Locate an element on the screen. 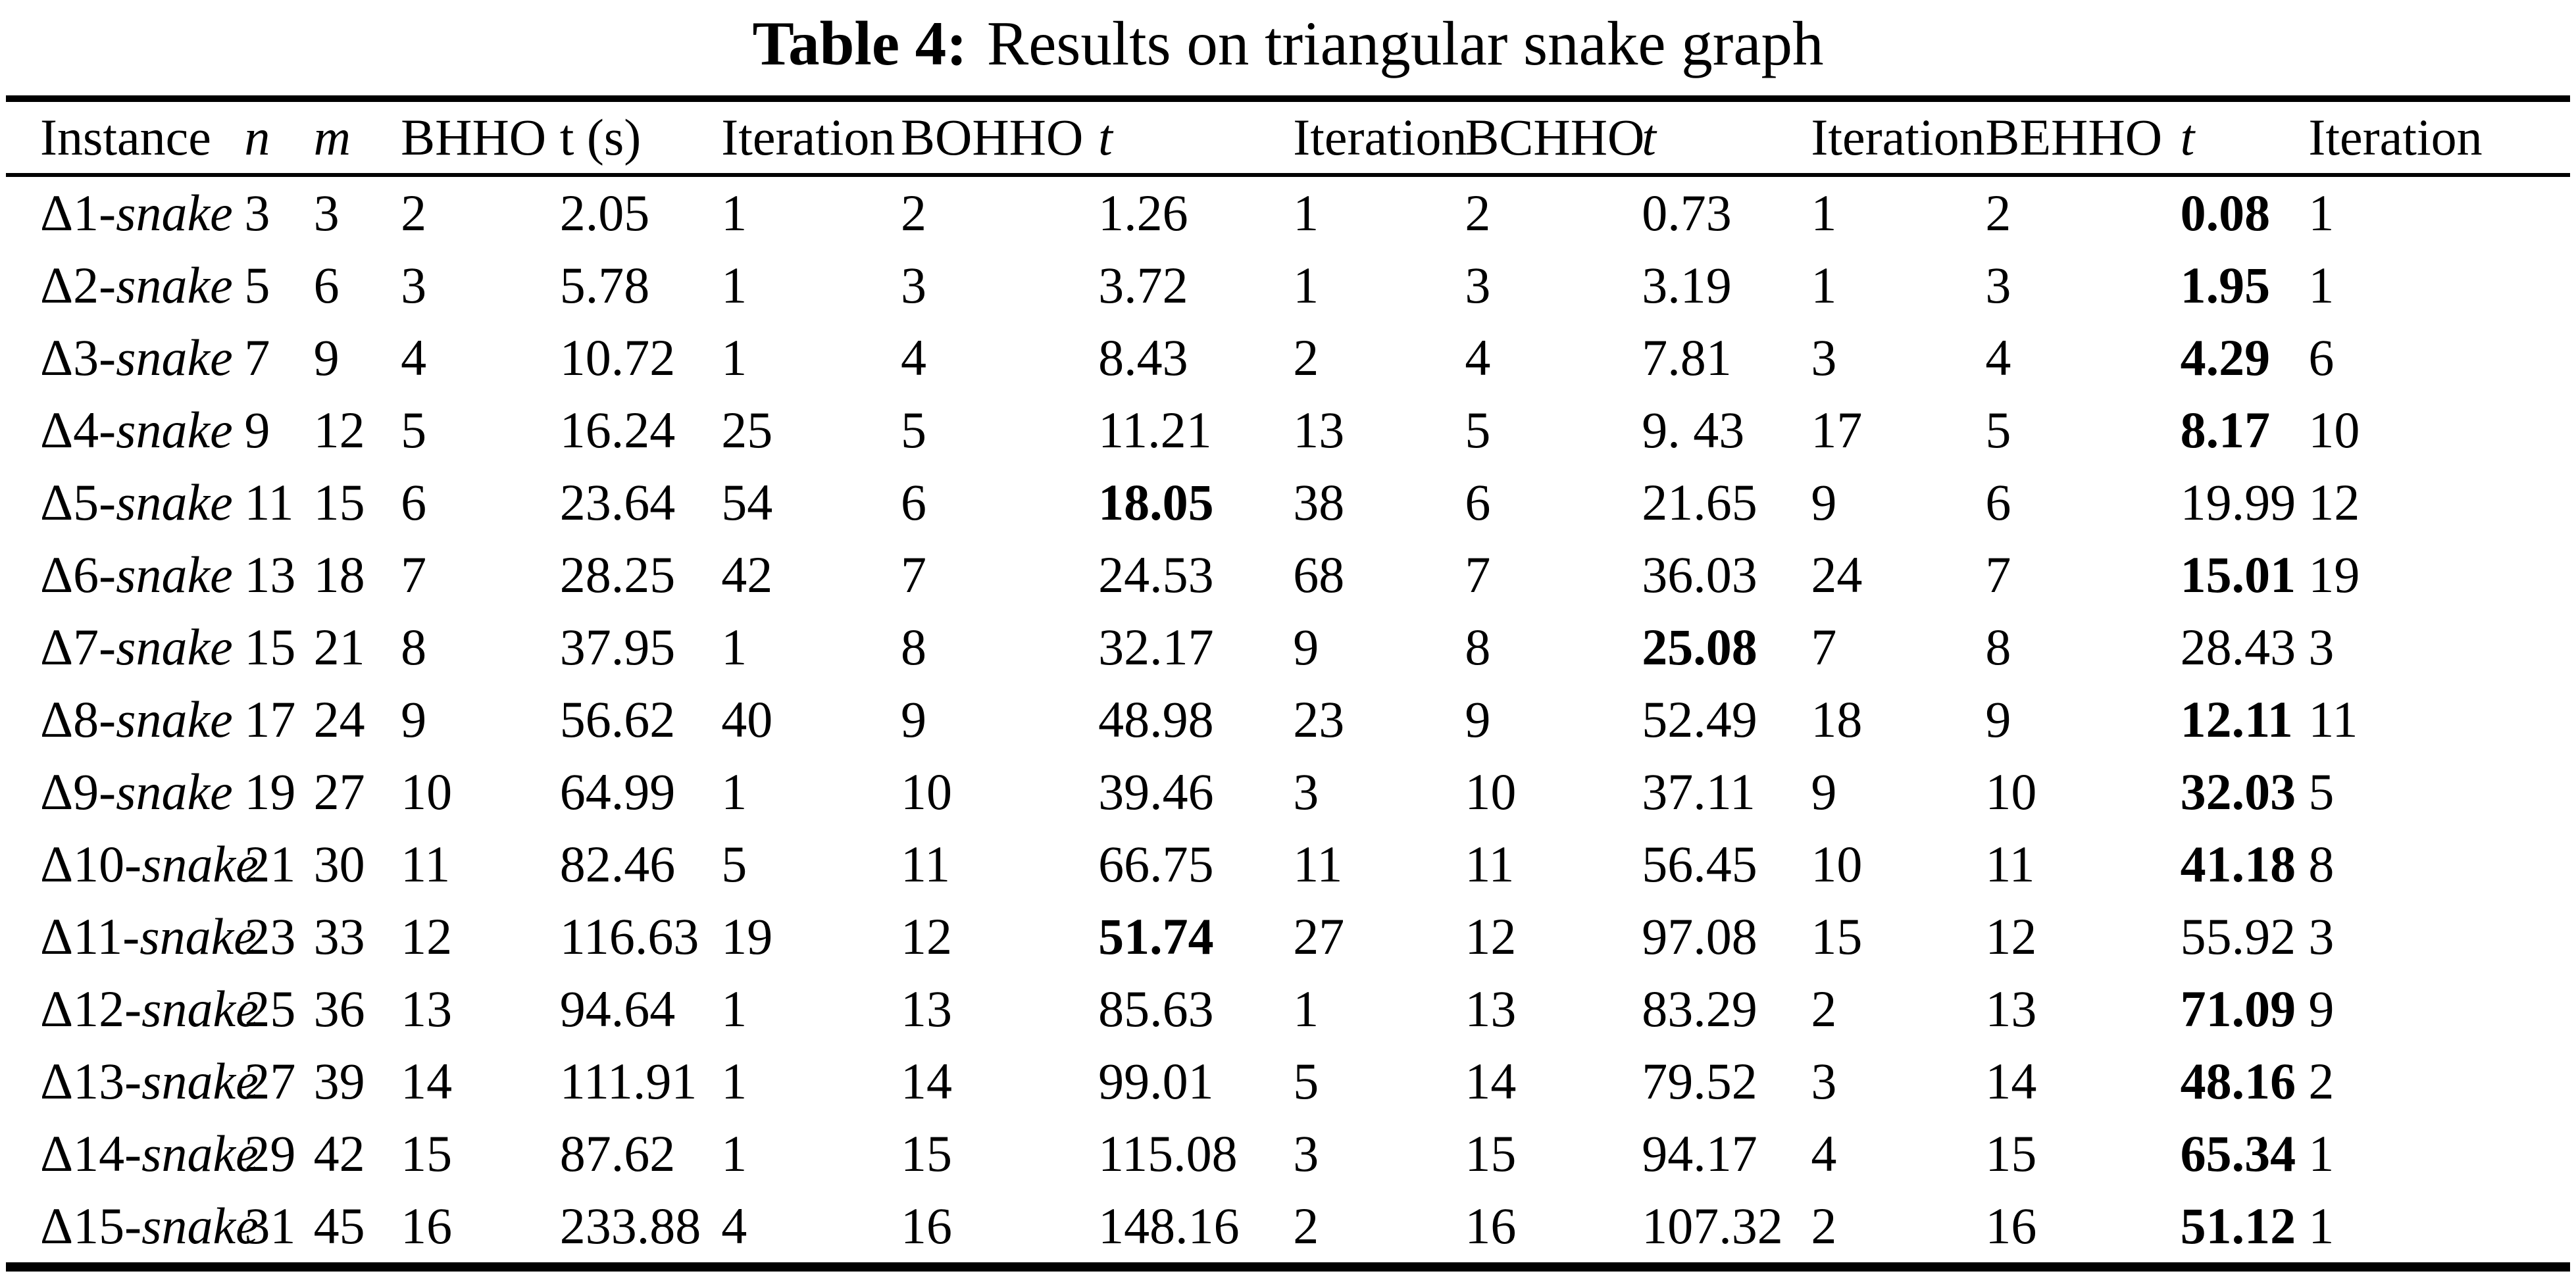 The image size is (2576, 1286). cell-t_bohho: 3.72 is located at coordinates (1143, 285).